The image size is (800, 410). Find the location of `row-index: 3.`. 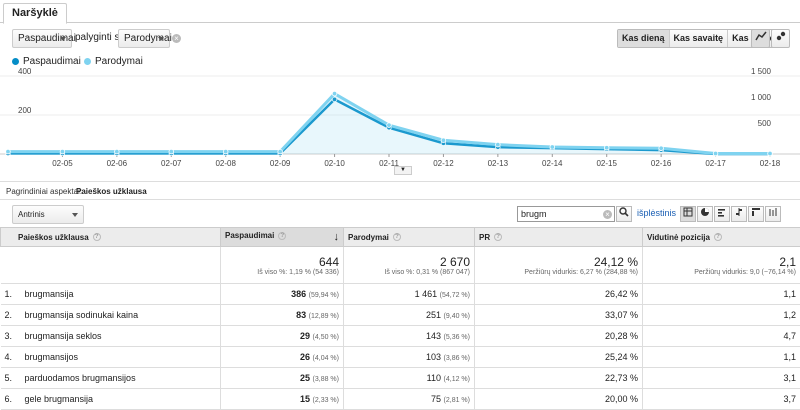

row-index: 3. is located at coordinates (15, 336).